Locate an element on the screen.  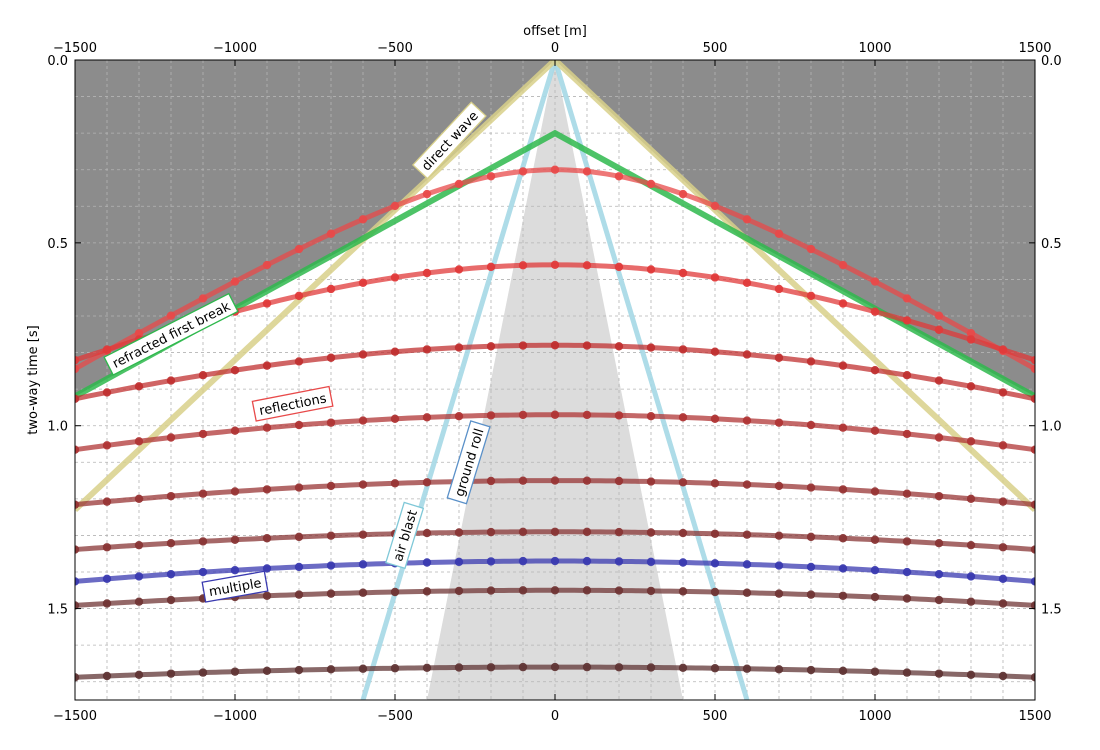
y-tick-label-left: 0.0 is located at coordinates (57, 61).